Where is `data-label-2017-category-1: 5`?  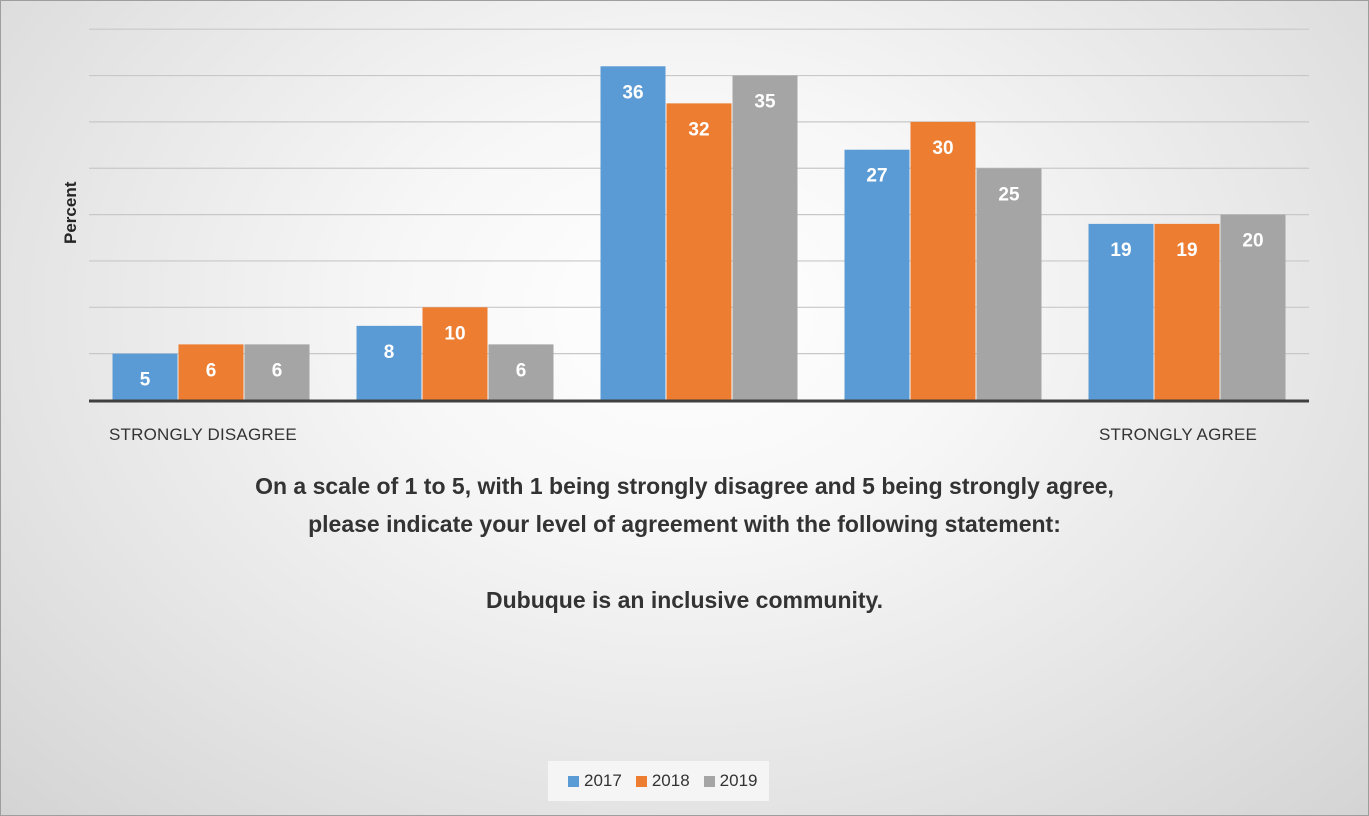 data-label-2017-category-1: 5 is located at coordinates (145, 380).